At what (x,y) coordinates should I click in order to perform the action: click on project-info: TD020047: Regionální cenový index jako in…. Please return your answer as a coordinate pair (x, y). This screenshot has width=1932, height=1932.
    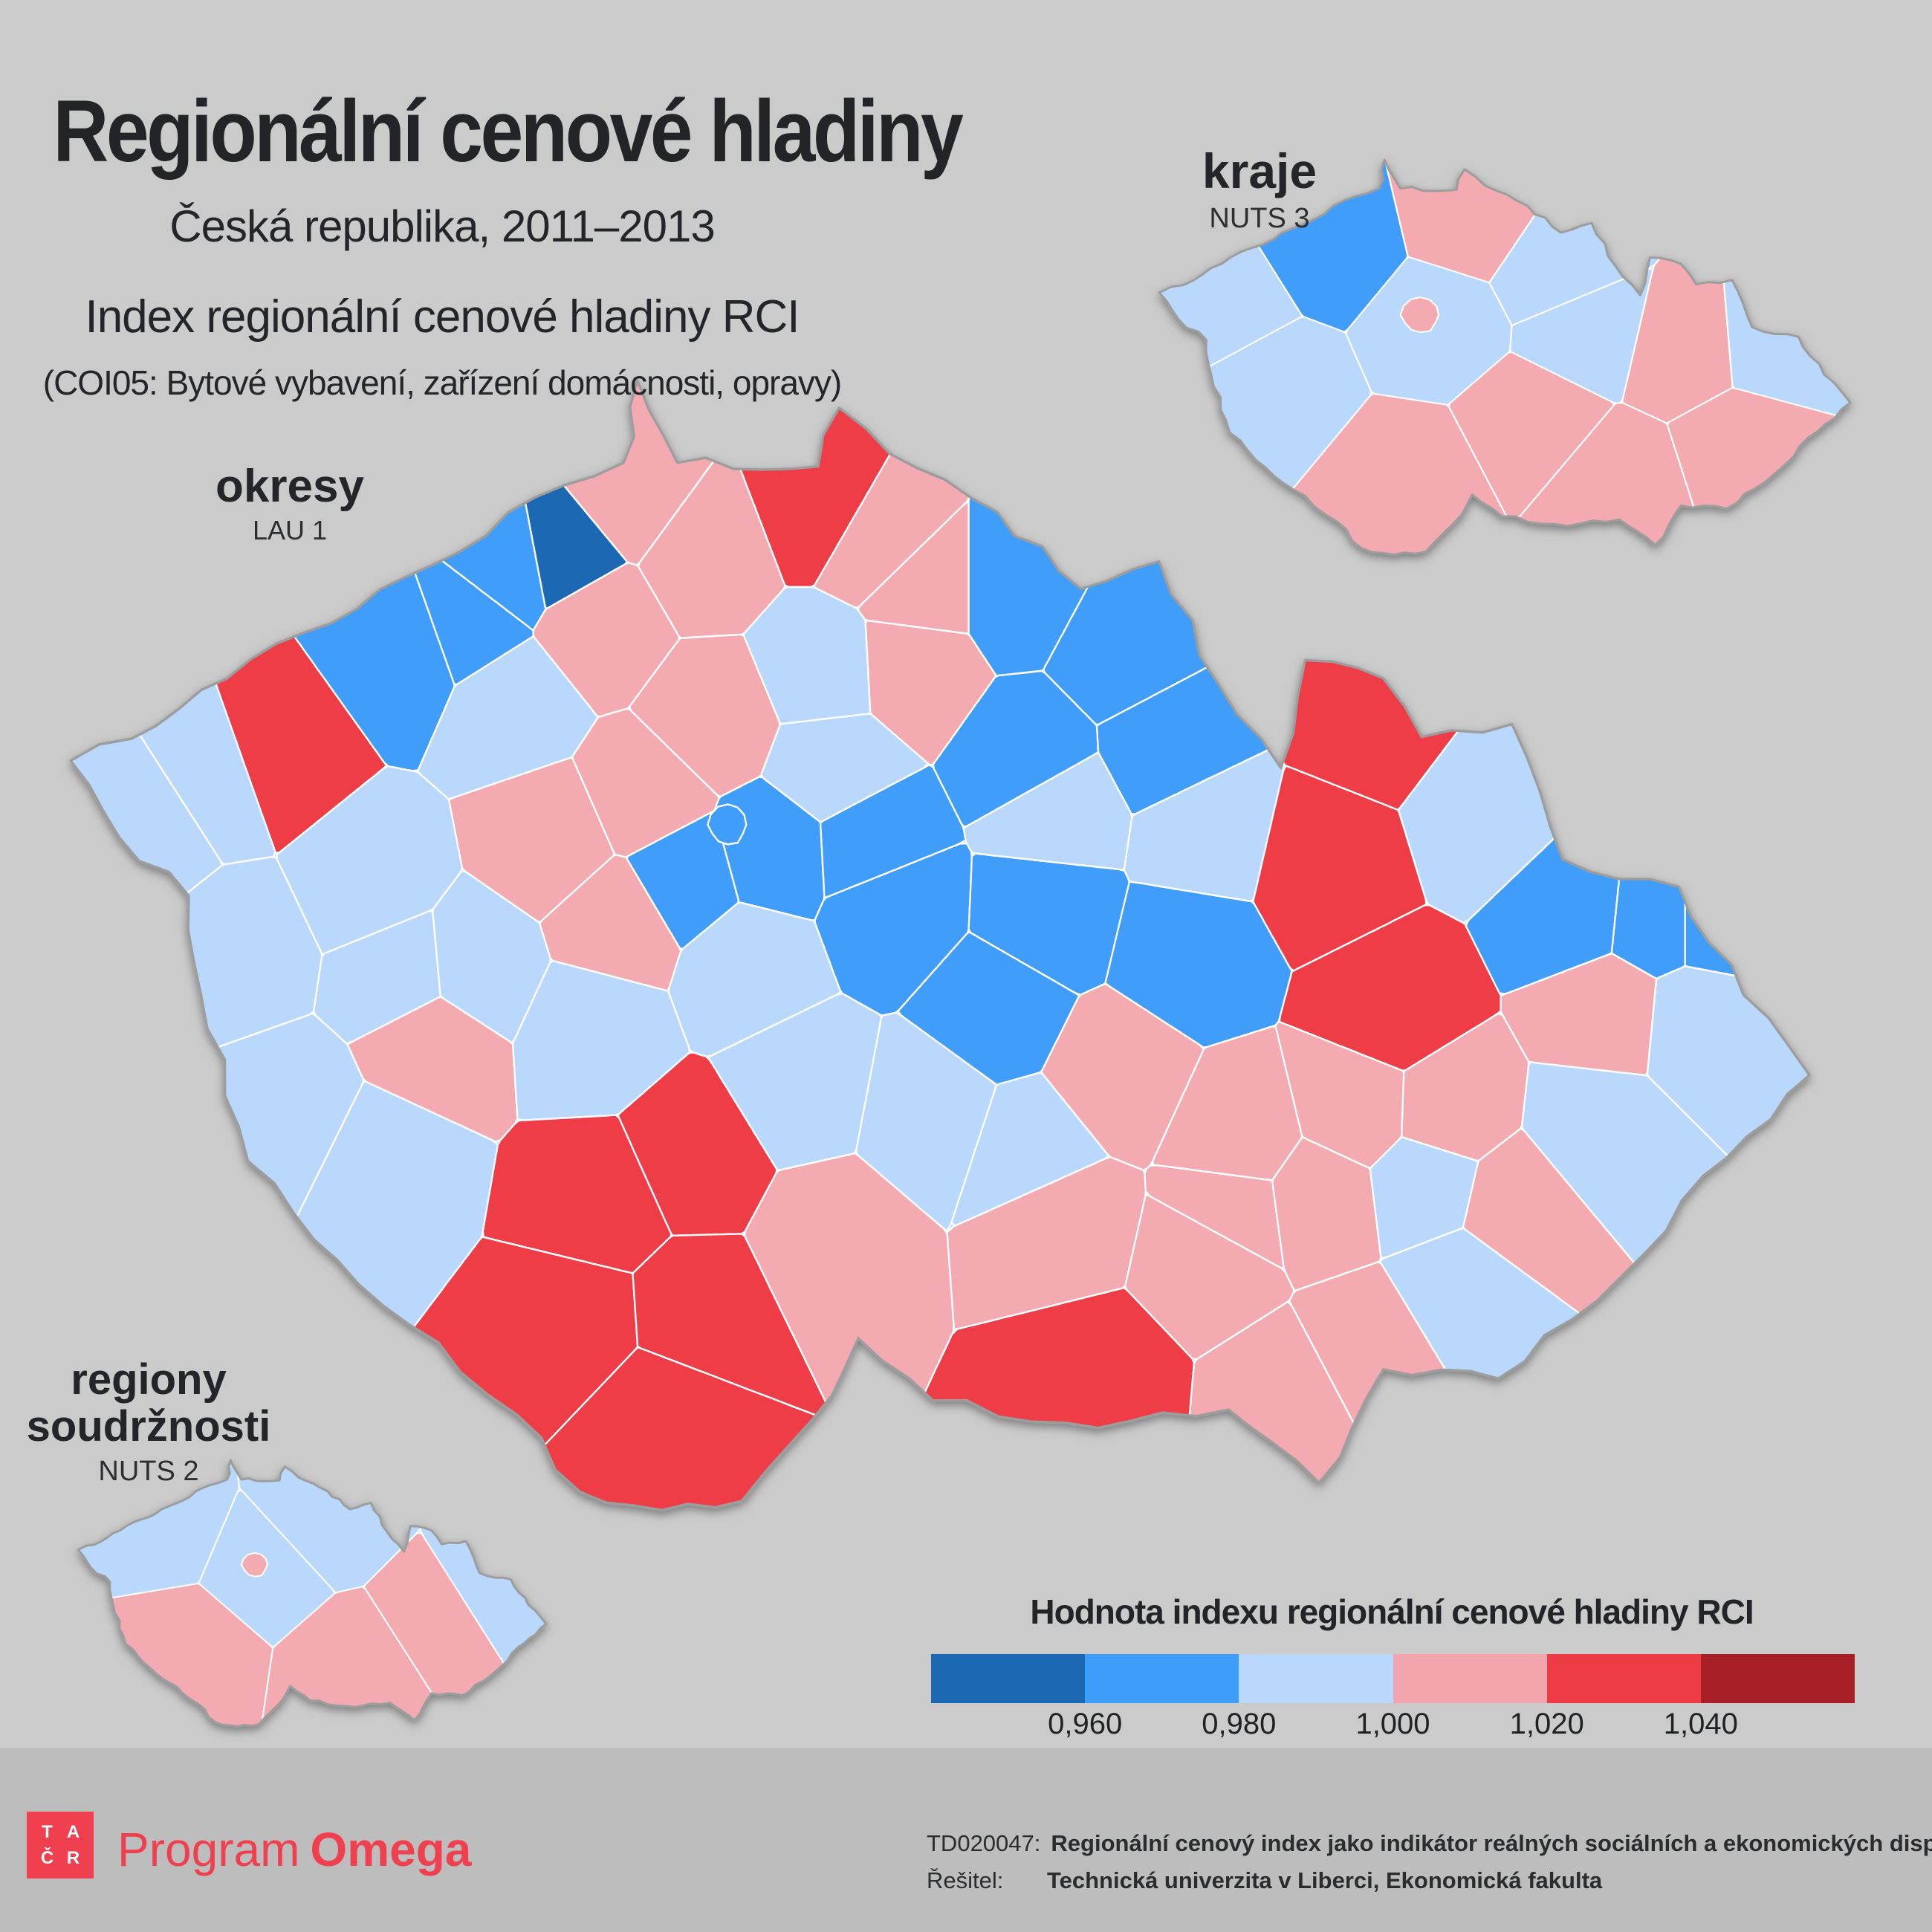
    Looking at the image, I should click on (1429, 1862).